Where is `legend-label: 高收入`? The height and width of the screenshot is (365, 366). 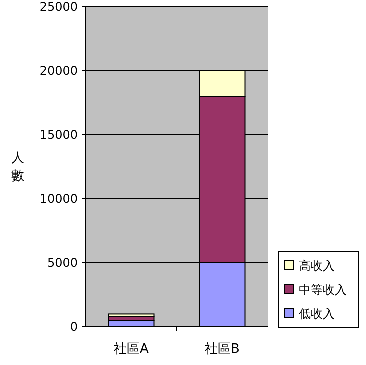 legend-label: 高收入 is located at coordinates (317, 266).